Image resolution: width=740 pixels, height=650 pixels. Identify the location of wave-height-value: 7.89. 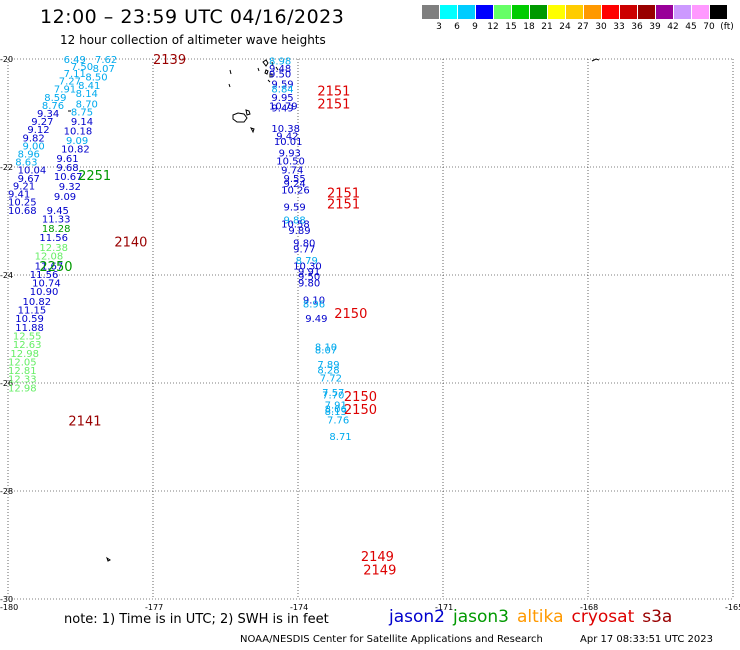
(328, 365).